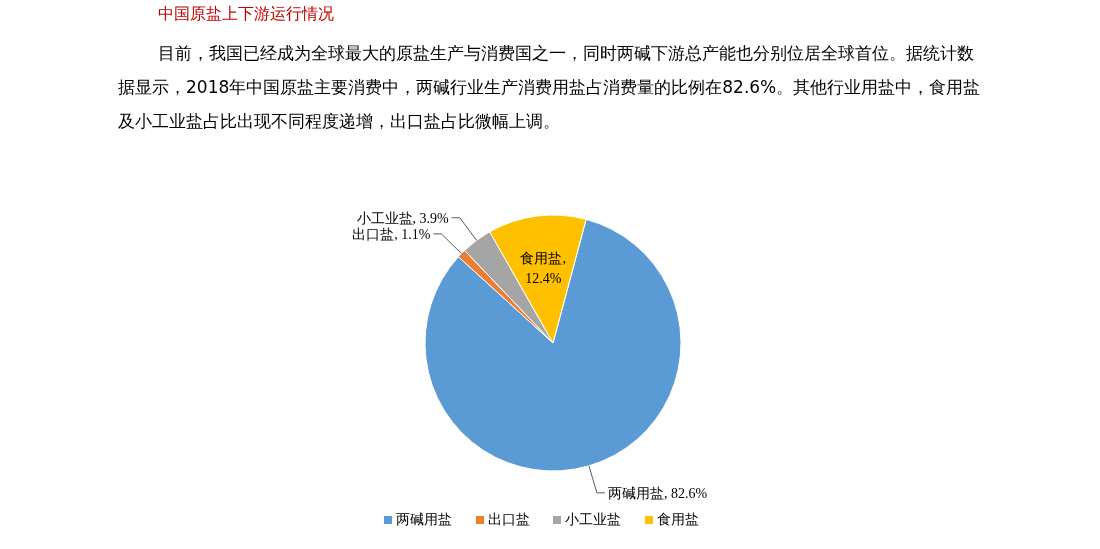 The height and width of the screenshot is (549, 1100). What do you see at coordinates (657, 493) in the screenshot?
I see `label: 两碱用盐, 82.6%` at bounding box center [657, 493].